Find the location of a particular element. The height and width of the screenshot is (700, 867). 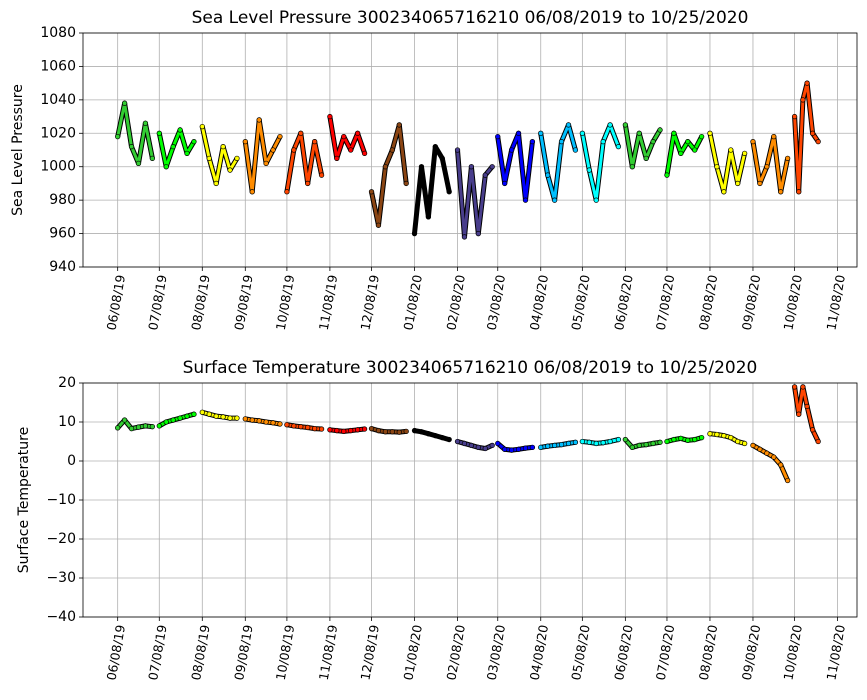

y-axis-label: Sea Level Pressure is located at coordinates (18, 150).